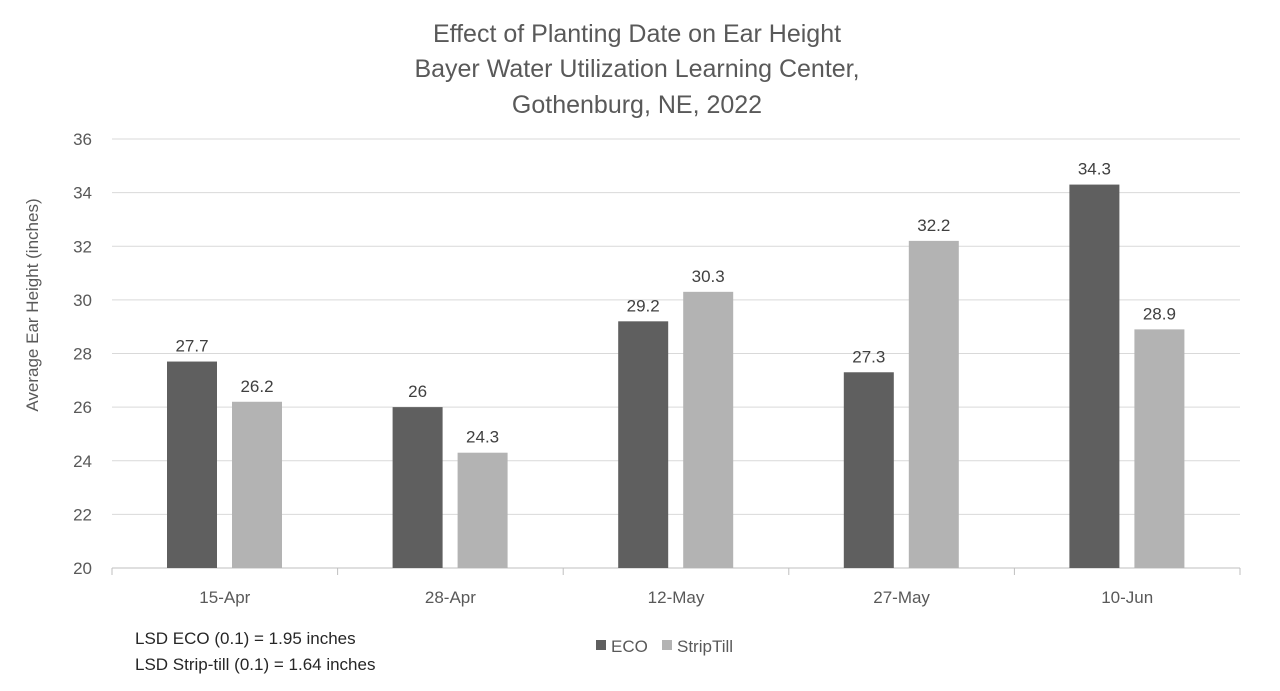 The height and width of the screenshot is (691, 1280). I want to click on legend: ECO StripTill, so click(664, 646).